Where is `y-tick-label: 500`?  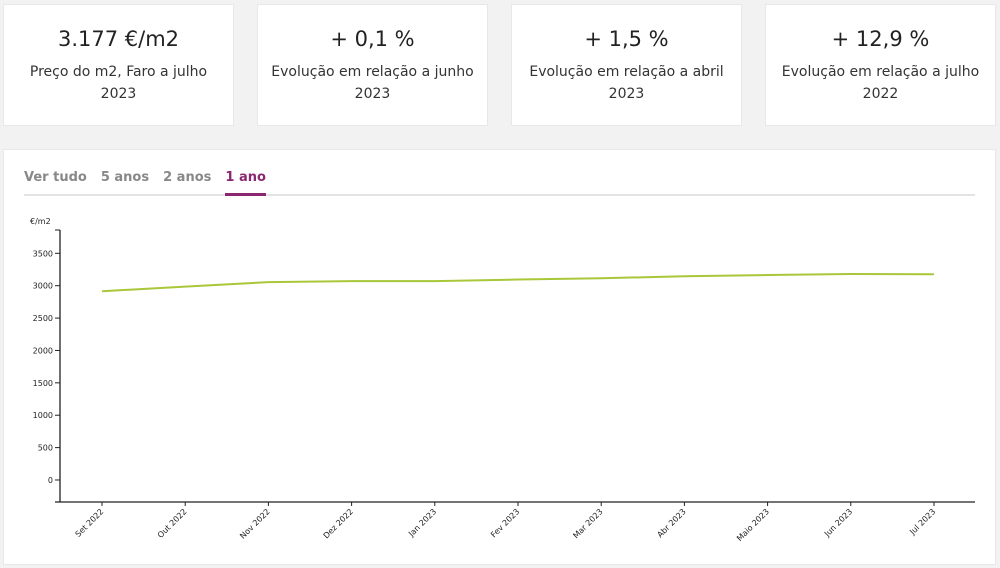 y-tick-label: 500 is located at coordinates (45, 448).